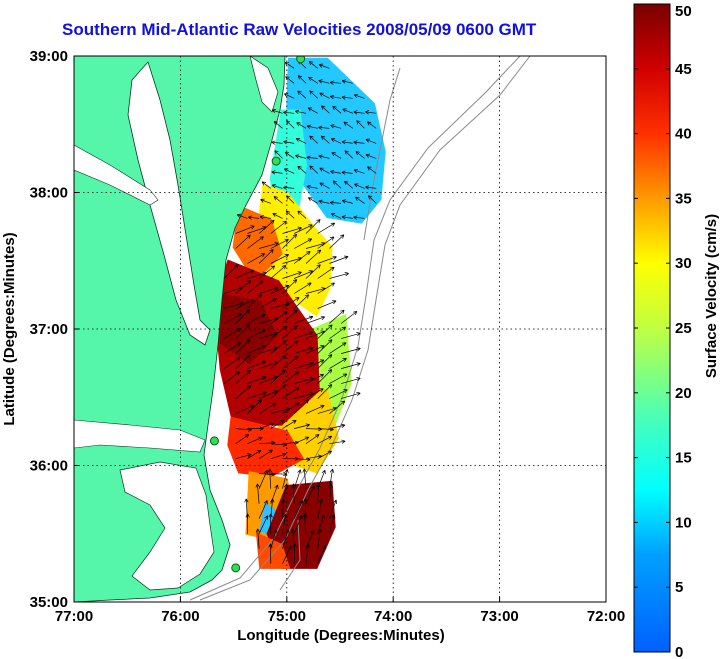 The image size is (724, 659). What do you see at coordinates (683, 328) in the screenshot?
I see `colorbar-tick-label: 25` at bounding box center [683, 328].